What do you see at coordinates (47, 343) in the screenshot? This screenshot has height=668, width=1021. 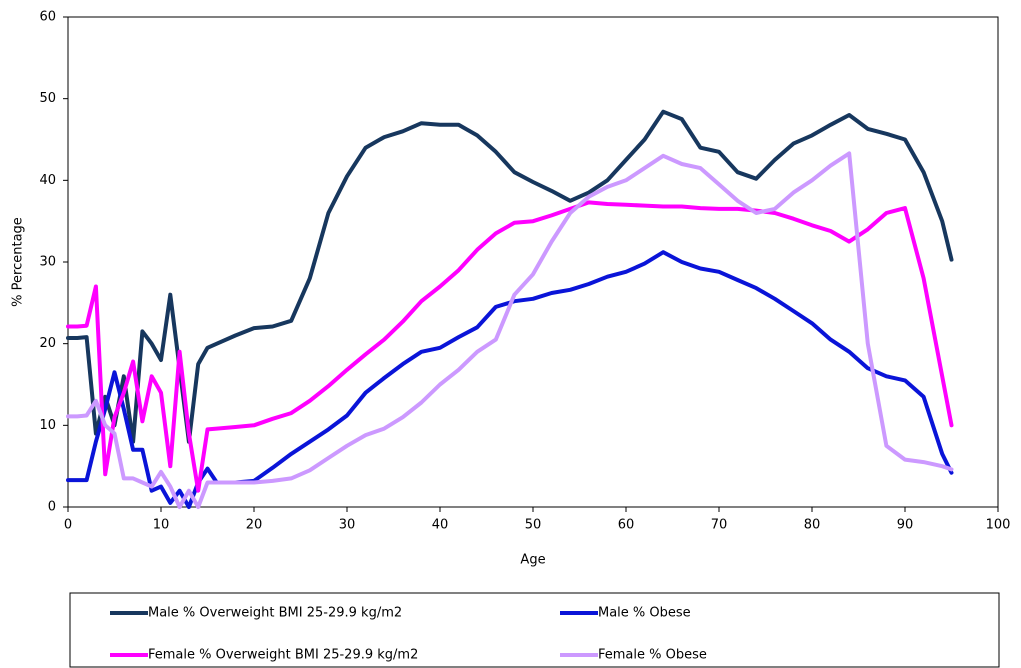 I see `y-tick-label: 20` at bounding box center [47, 343].